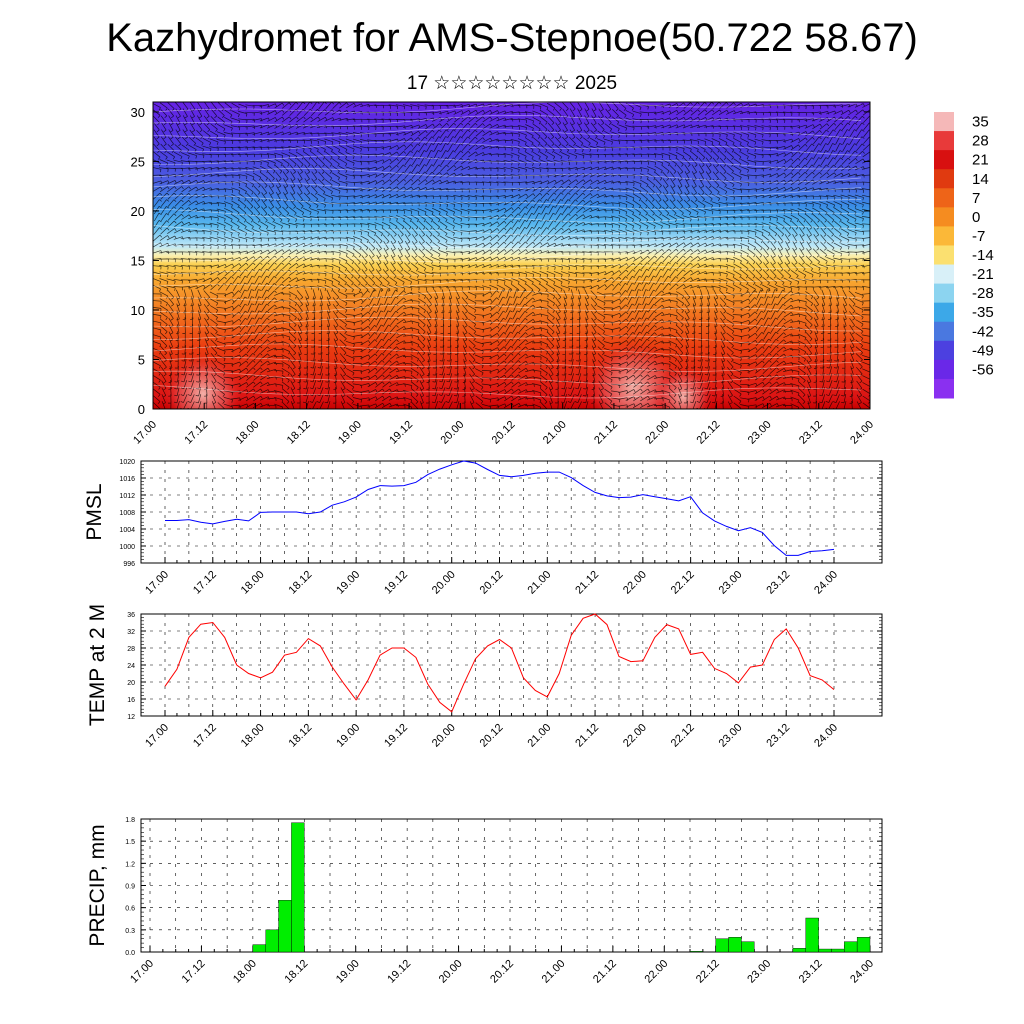  Describe the element at coordinates (127, 513) in the screenshot. I see `y-tick-label: 1008` at that location.